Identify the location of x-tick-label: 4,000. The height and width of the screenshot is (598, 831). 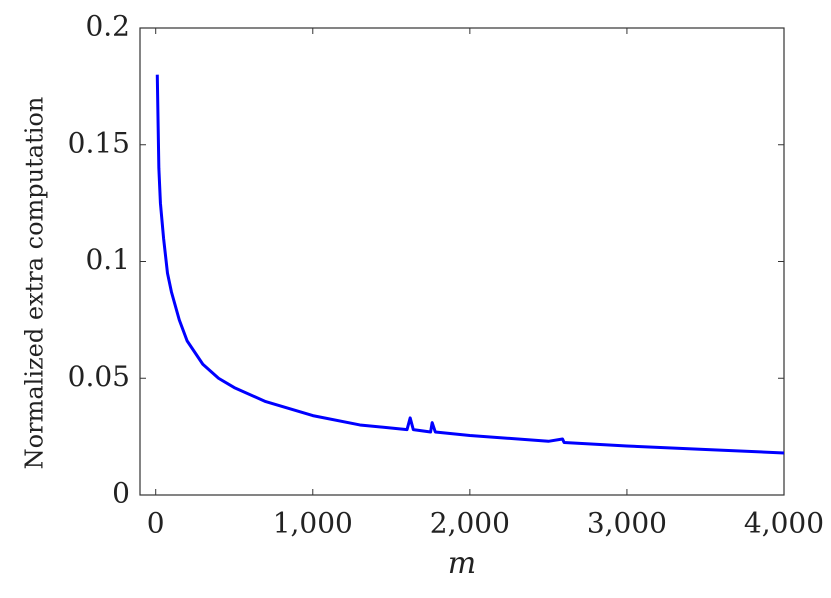
(784, 523).